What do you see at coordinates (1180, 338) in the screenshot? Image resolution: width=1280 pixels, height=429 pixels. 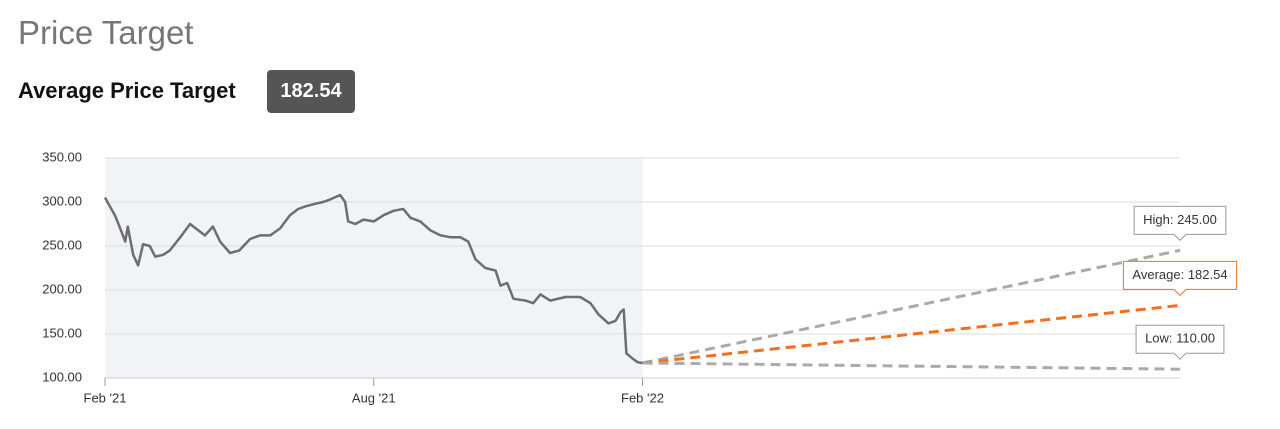 I see `target-label: Low: 110.00` at bounding box center [1180, 338].